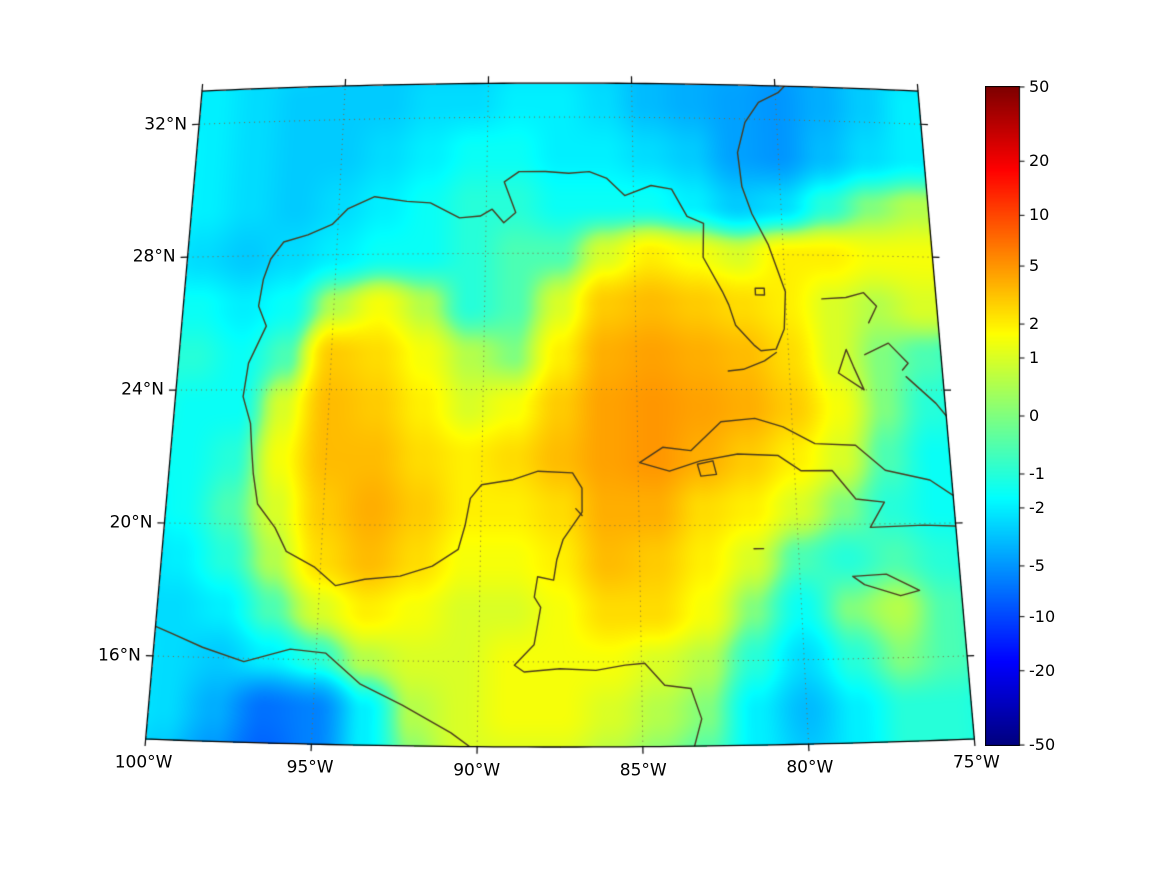 The height and width of the screenshot is (875, 1167). Describe the element at coordinates (1037, 565) in the screenshot. I see `colorbar-tick-label: -5` at that location.